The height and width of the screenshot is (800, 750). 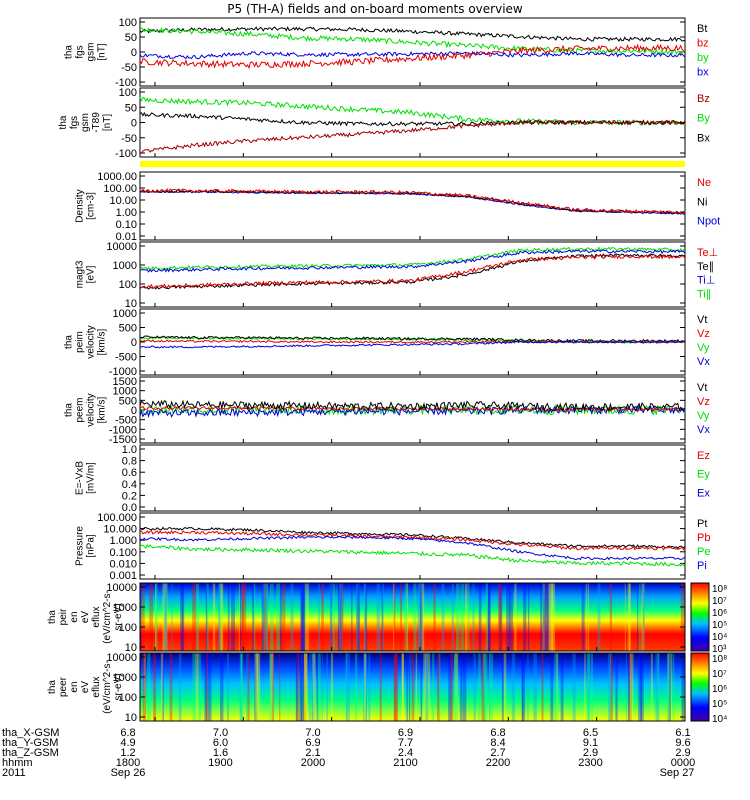 What do you see at coordinates (85, 122) in the screenshot?
I see `y-axis-label: gsm` at bounding box center [85, 122].